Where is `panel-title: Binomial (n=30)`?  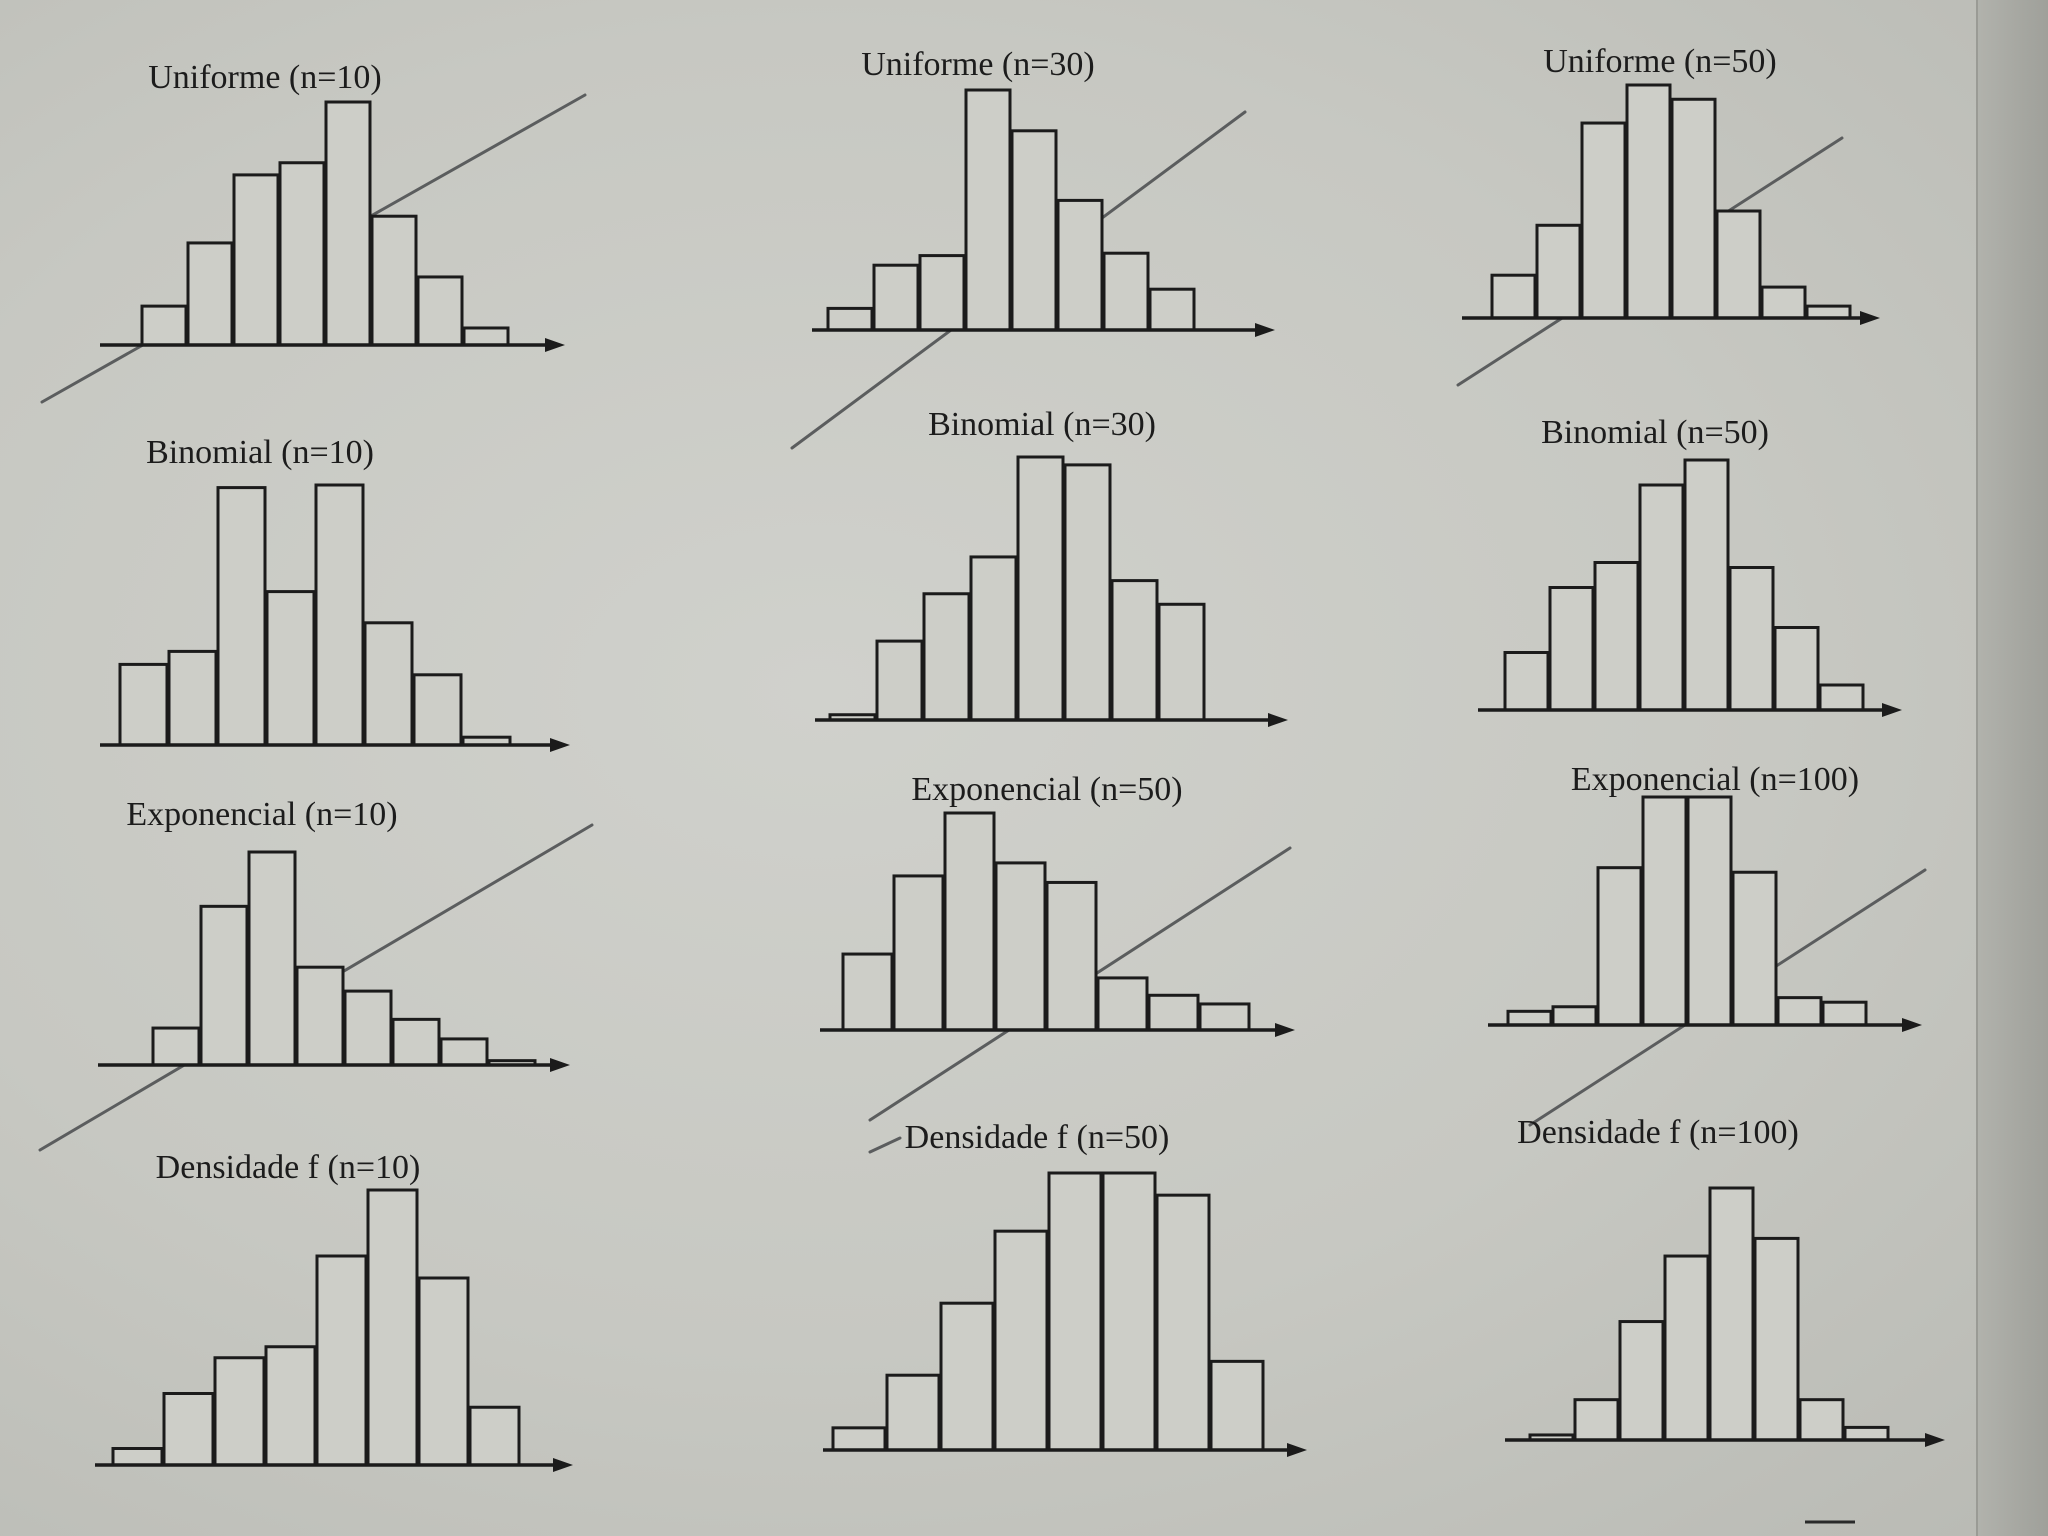
panel-title: Binomial (n=30) is located at coordinates (1042, 424).